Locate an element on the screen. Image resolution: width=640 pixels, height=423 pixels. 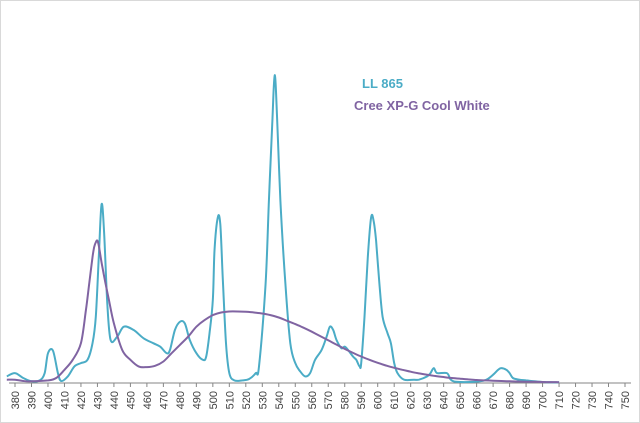
x-tick-label: 620 is located at coordinates (412, 400).